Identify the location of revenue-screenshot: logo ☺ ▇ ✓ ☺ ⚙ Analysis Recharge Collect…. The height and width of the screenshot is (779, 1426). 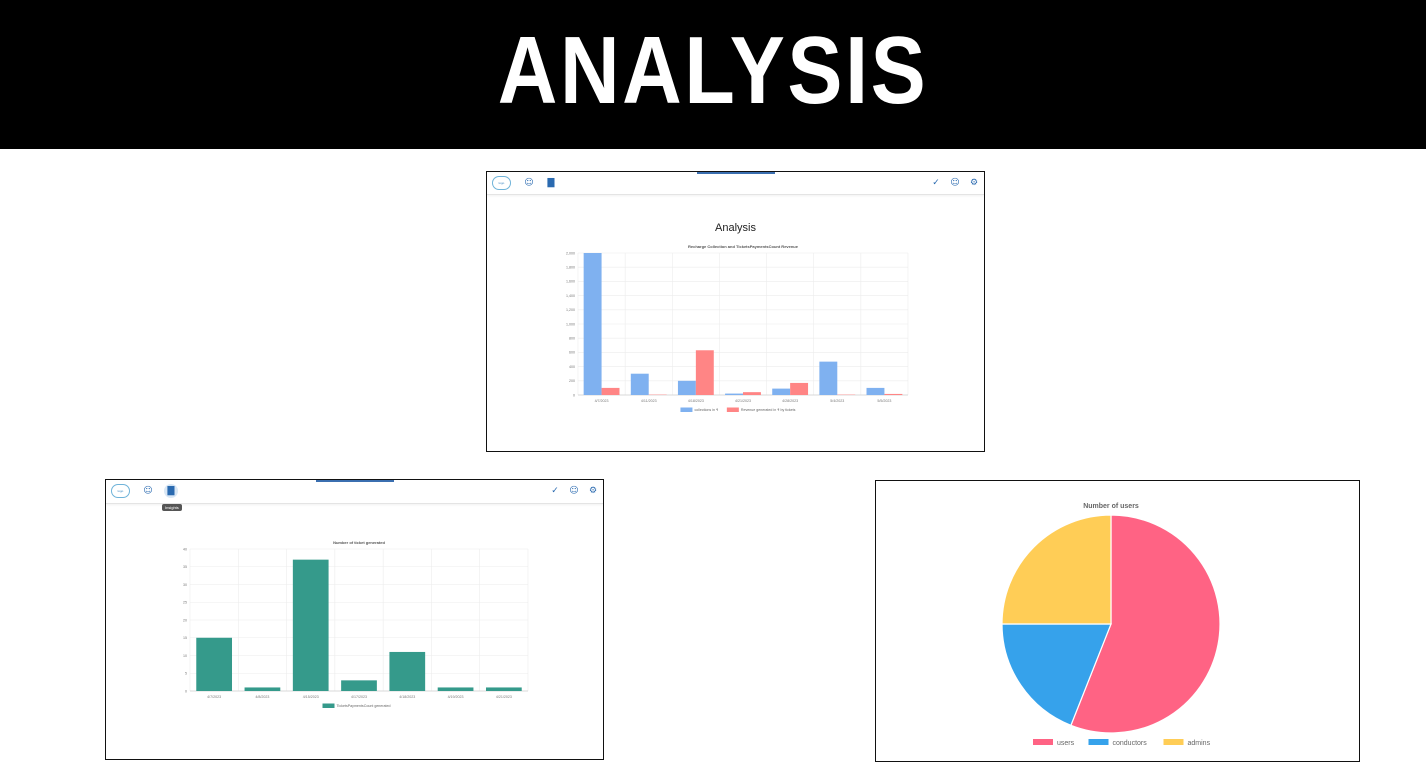
(735, 311).